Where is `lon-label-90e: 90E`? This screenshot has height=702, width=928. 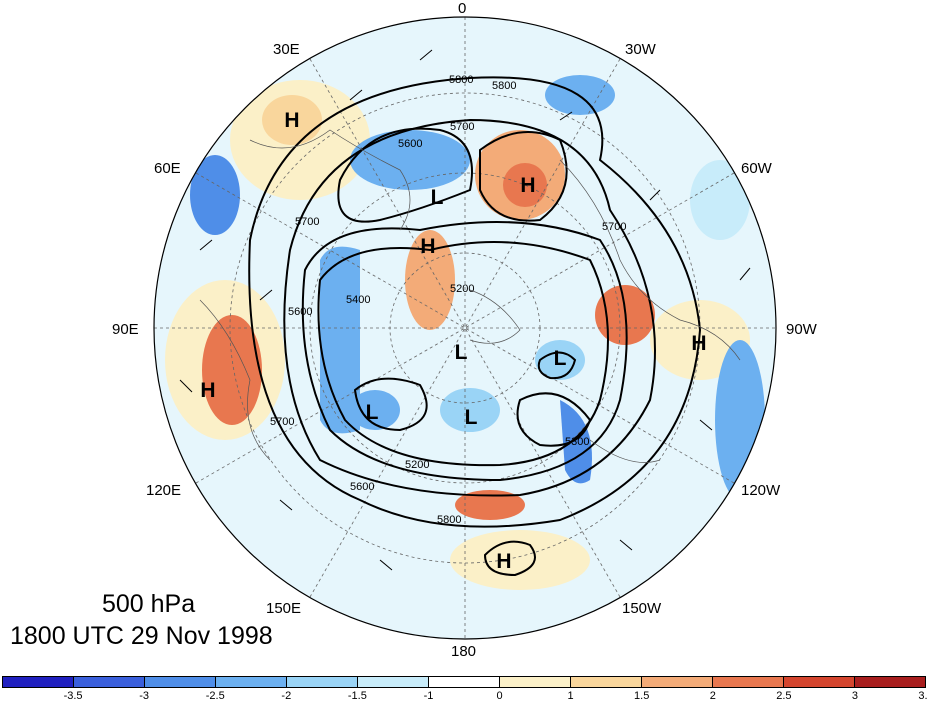 lon-label-90e: 90E is located at coordinates (125, 329).